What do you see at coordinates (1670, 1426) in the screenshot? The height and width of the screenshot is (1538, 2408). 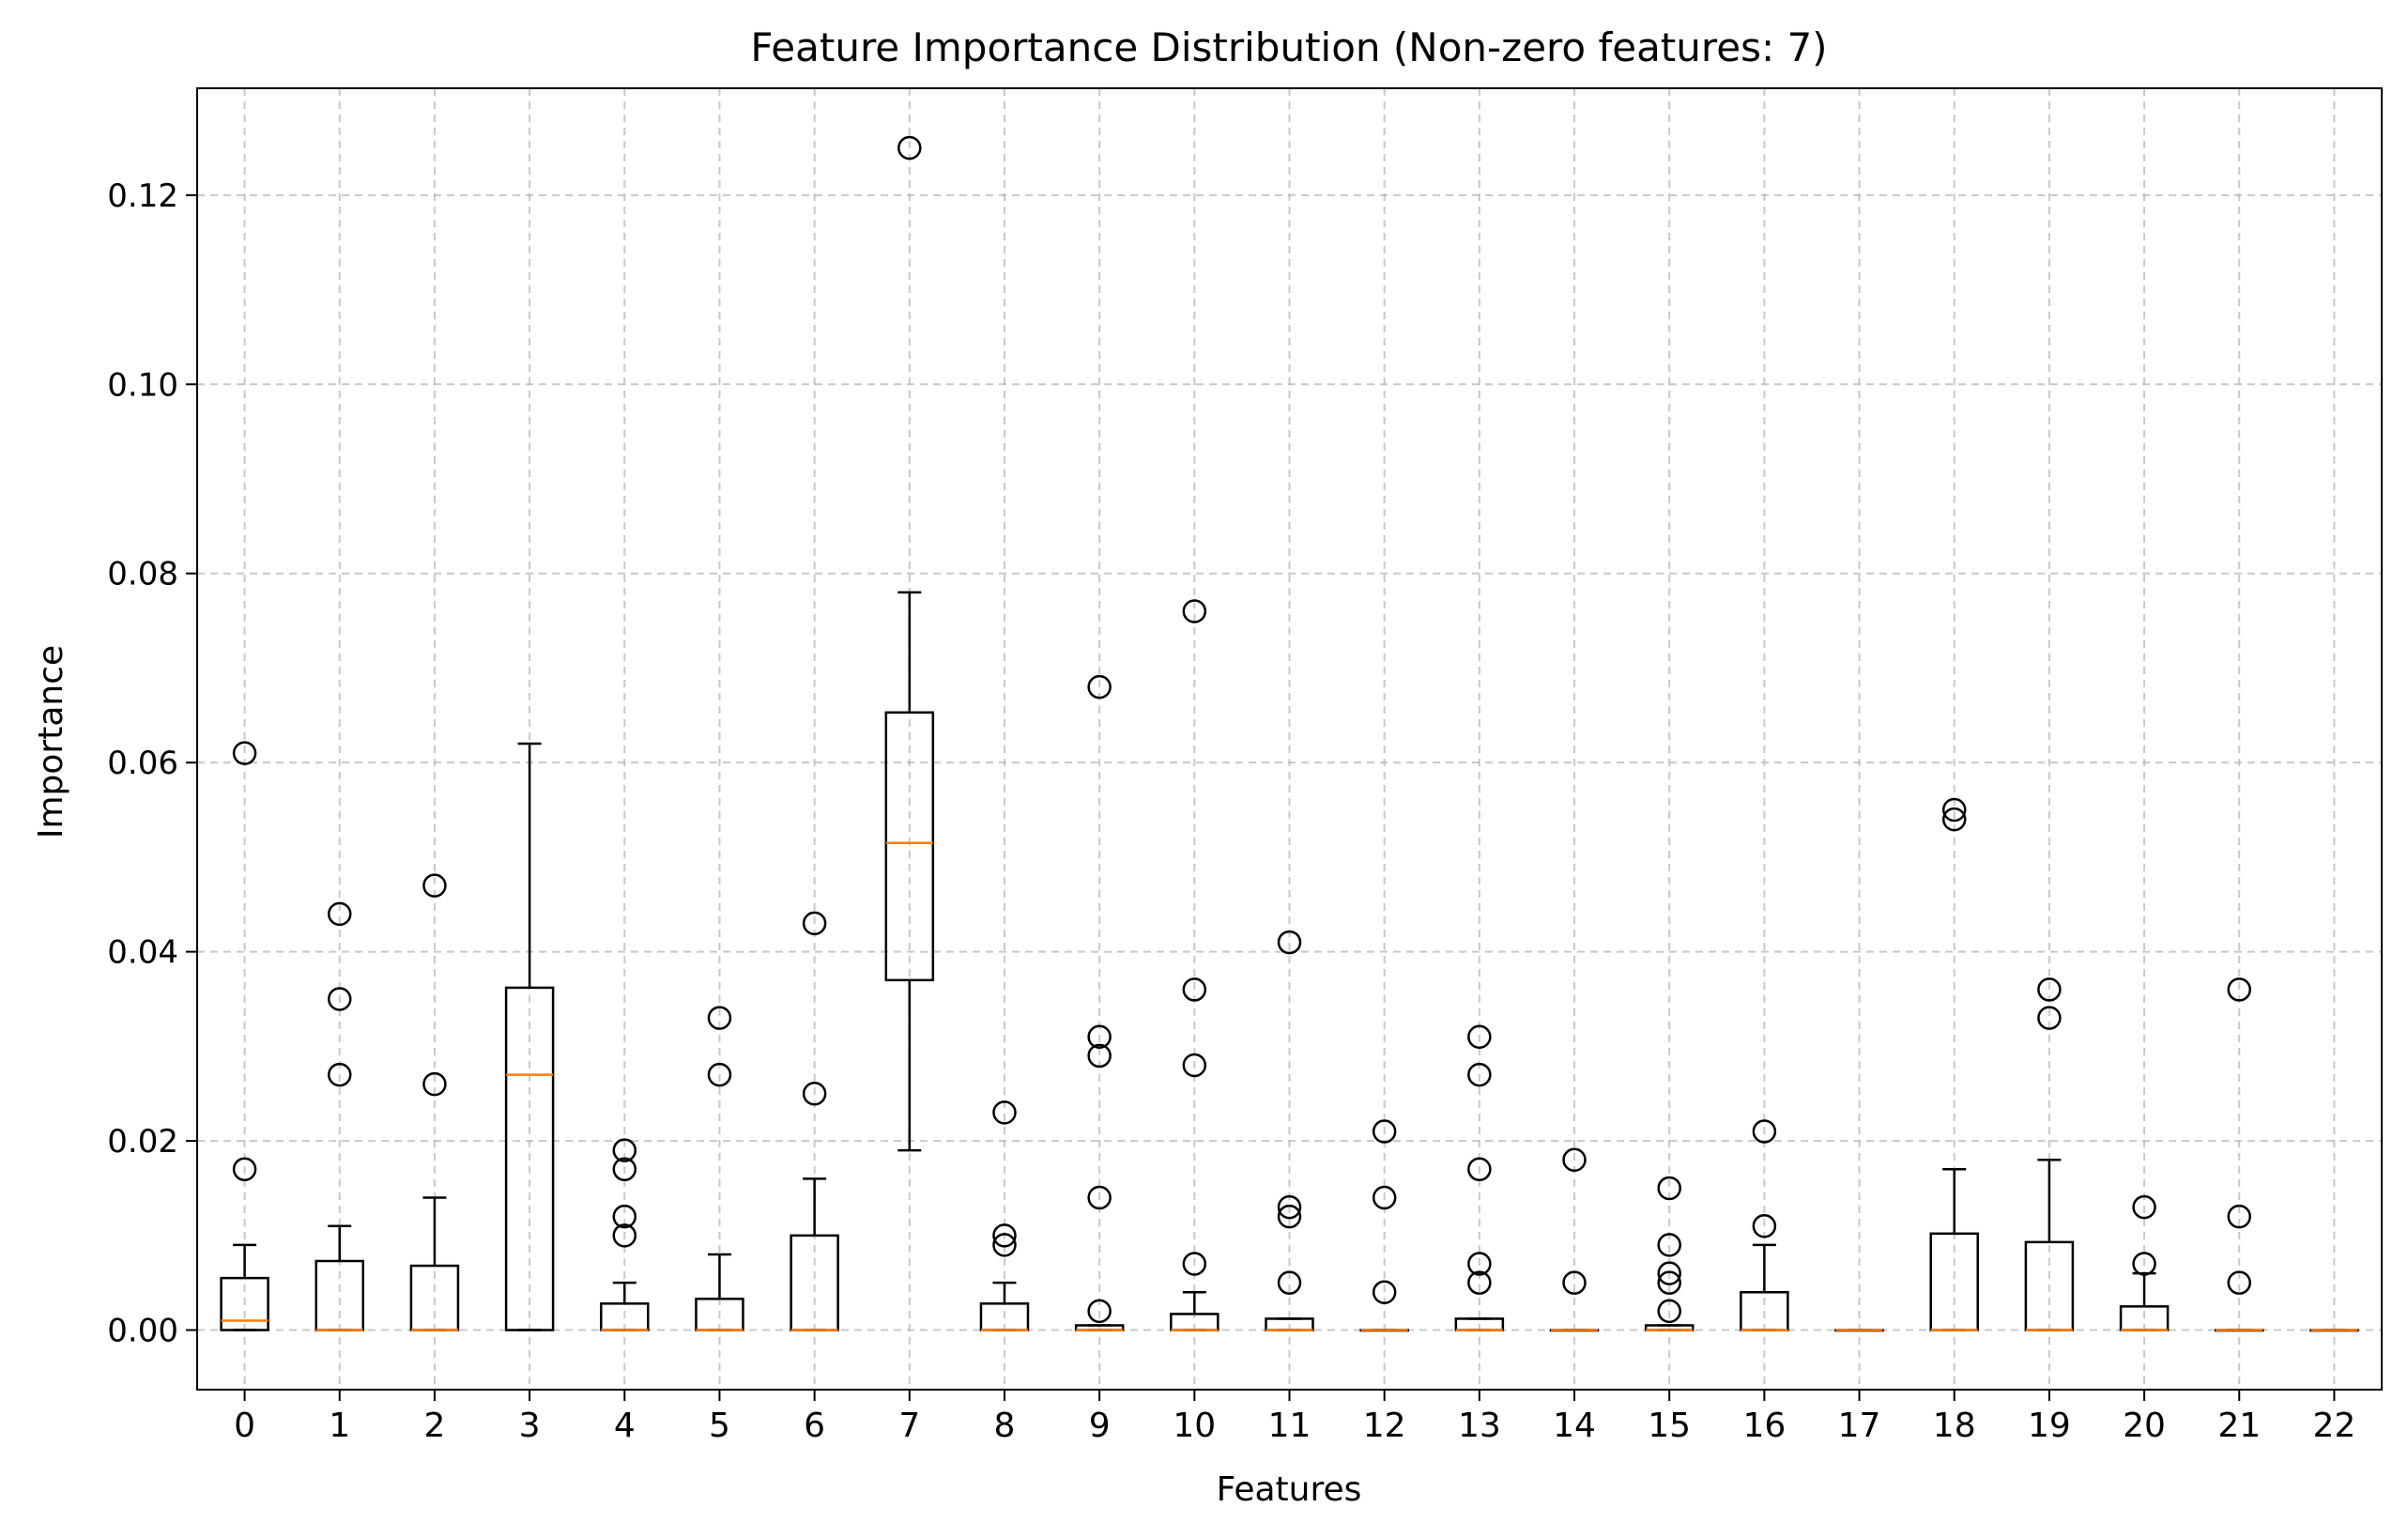 I see `x-tick-label: 15` at bounding box center [1670, 1426].